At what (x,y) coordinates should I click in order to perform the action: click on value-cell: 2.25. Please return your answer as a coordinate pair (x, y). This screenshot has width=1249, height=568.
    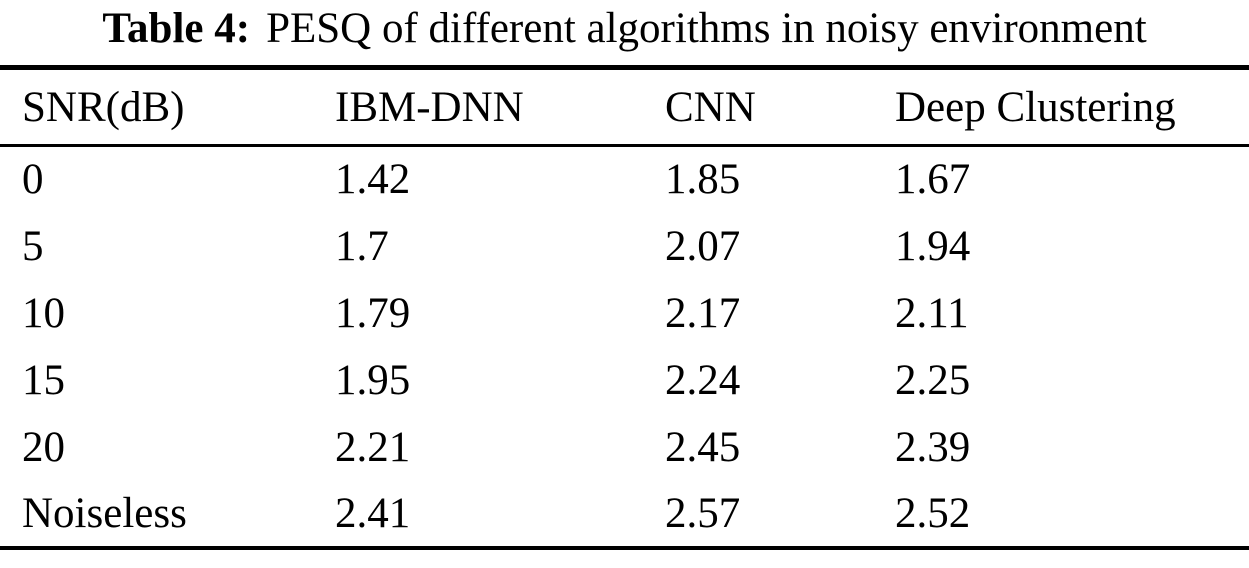
    Looking at the image, I should click on (933, 380).